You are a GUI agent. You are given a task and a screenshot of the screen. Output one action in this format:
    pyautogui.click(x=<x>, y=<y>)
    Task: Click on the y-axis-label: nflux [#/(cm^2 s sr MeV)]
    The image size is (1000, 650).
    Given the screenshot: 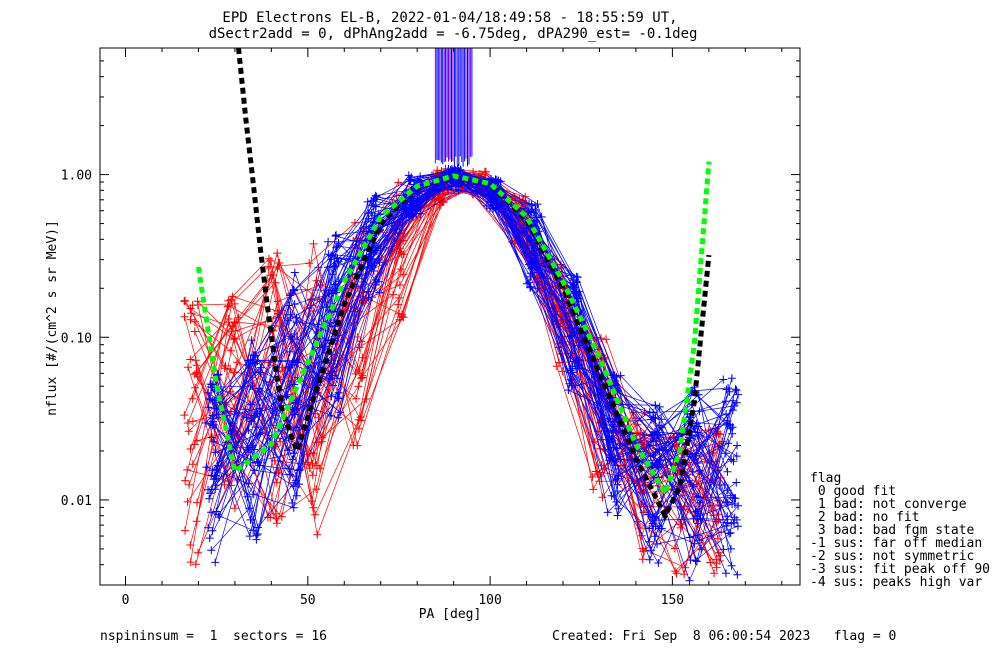 What is the action you would take?
    pyautogui.click(x=52, y=318)
    